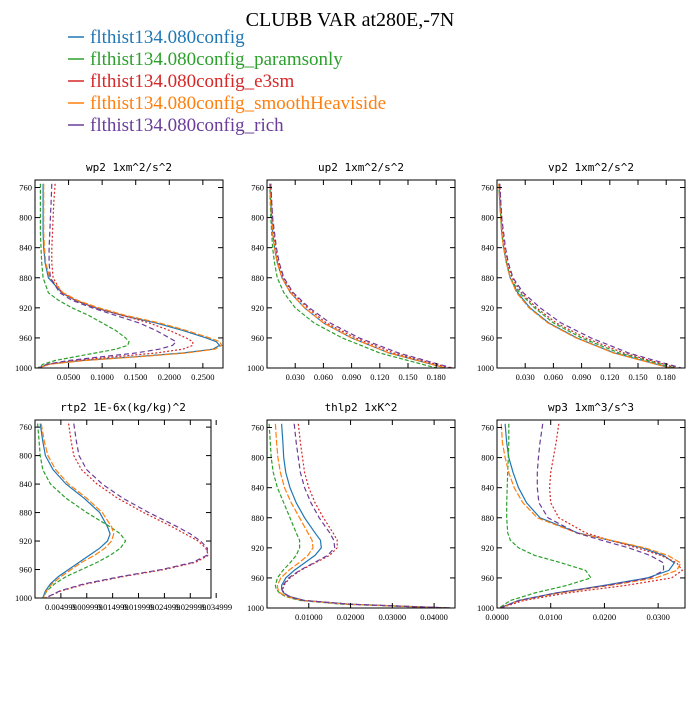 This screenshot has width=700, height=705. Describe the element at coordinates (167, 37) in the screenshot. I see `legend-entry: flthist134.080config` at that location.